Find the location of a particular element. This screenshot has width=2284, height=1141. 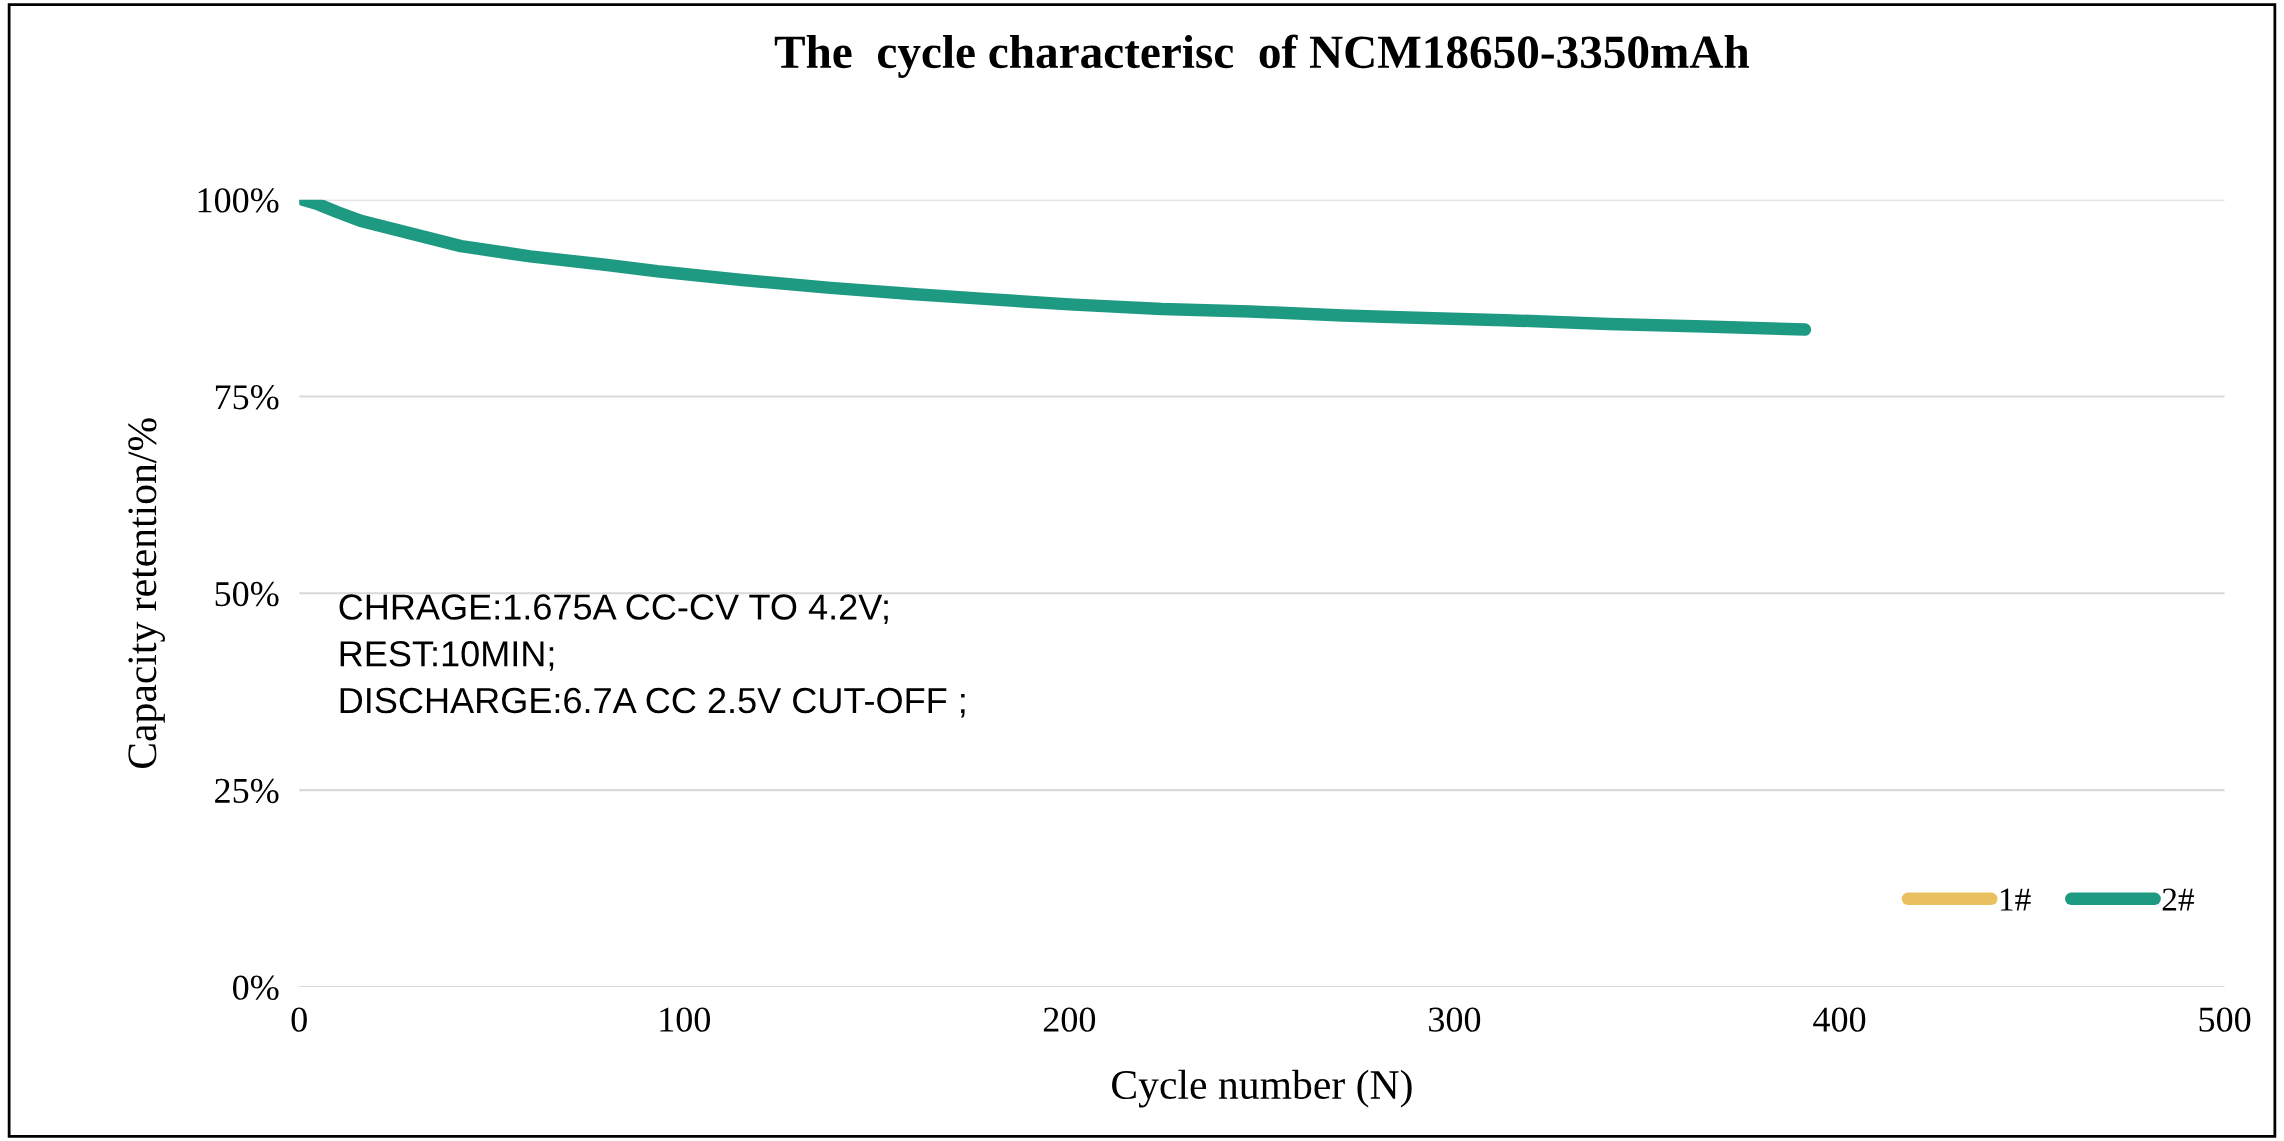

x-tick-label: 0 is located at coordinates (299, 1019).